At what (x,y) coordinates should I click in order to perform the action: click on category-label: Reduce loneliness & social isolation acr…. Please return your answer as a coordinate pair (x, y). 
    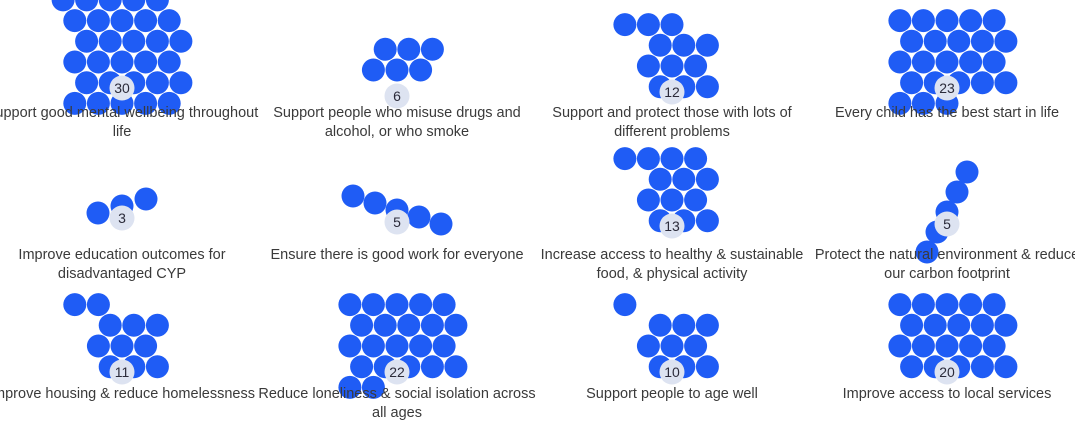
    Looking at the image, I should click on (397, 403).